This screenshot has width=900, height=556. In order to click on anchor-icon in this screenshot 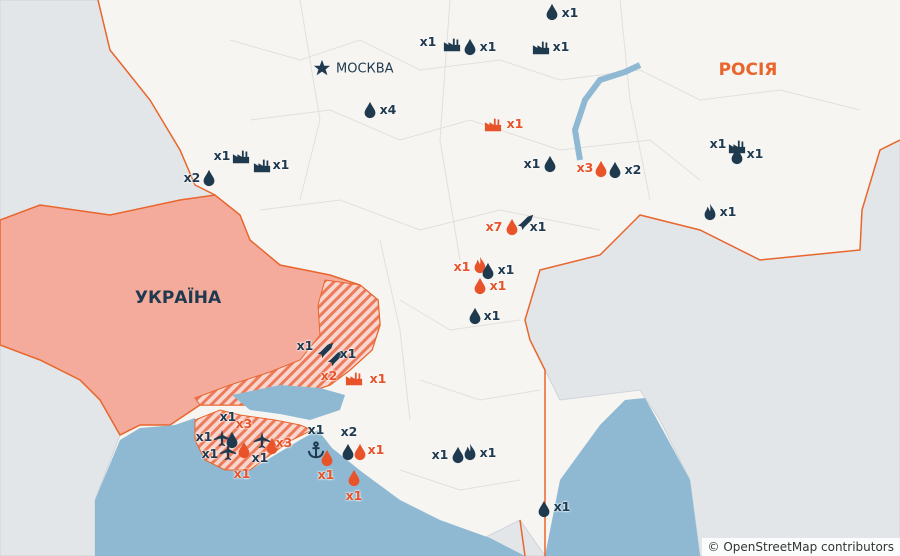, I will do `click(316, 450)`.